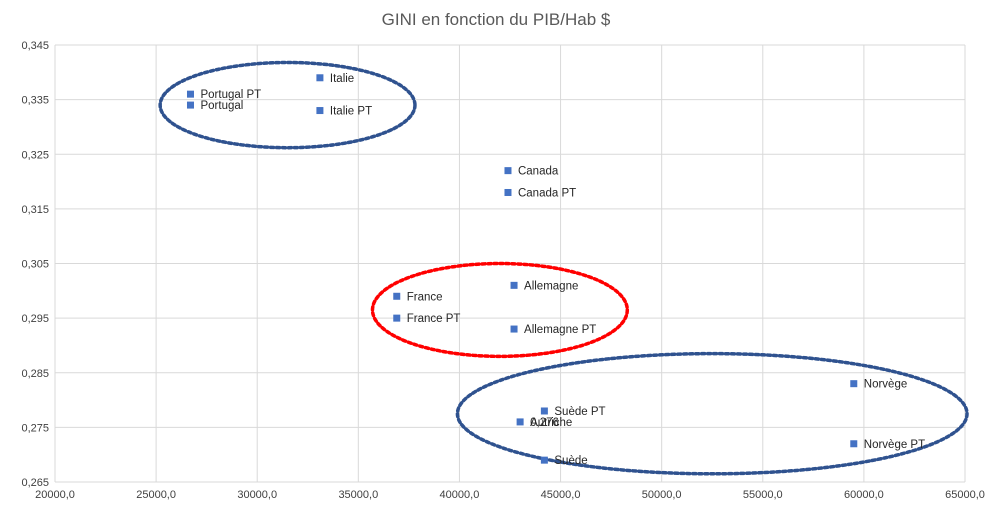 This screenshot has width=992, height=513. Describe the element at coordinates (230, 95) in the screenshot. I see `data-label: Portugal PT` at that location.